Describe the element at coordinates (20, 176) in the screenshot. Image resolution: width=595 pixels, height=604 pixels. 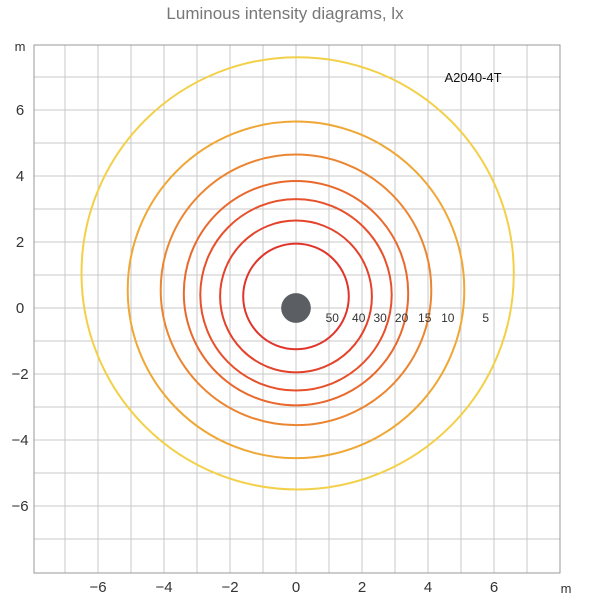
I see `y-tick-label: 4` at that location.